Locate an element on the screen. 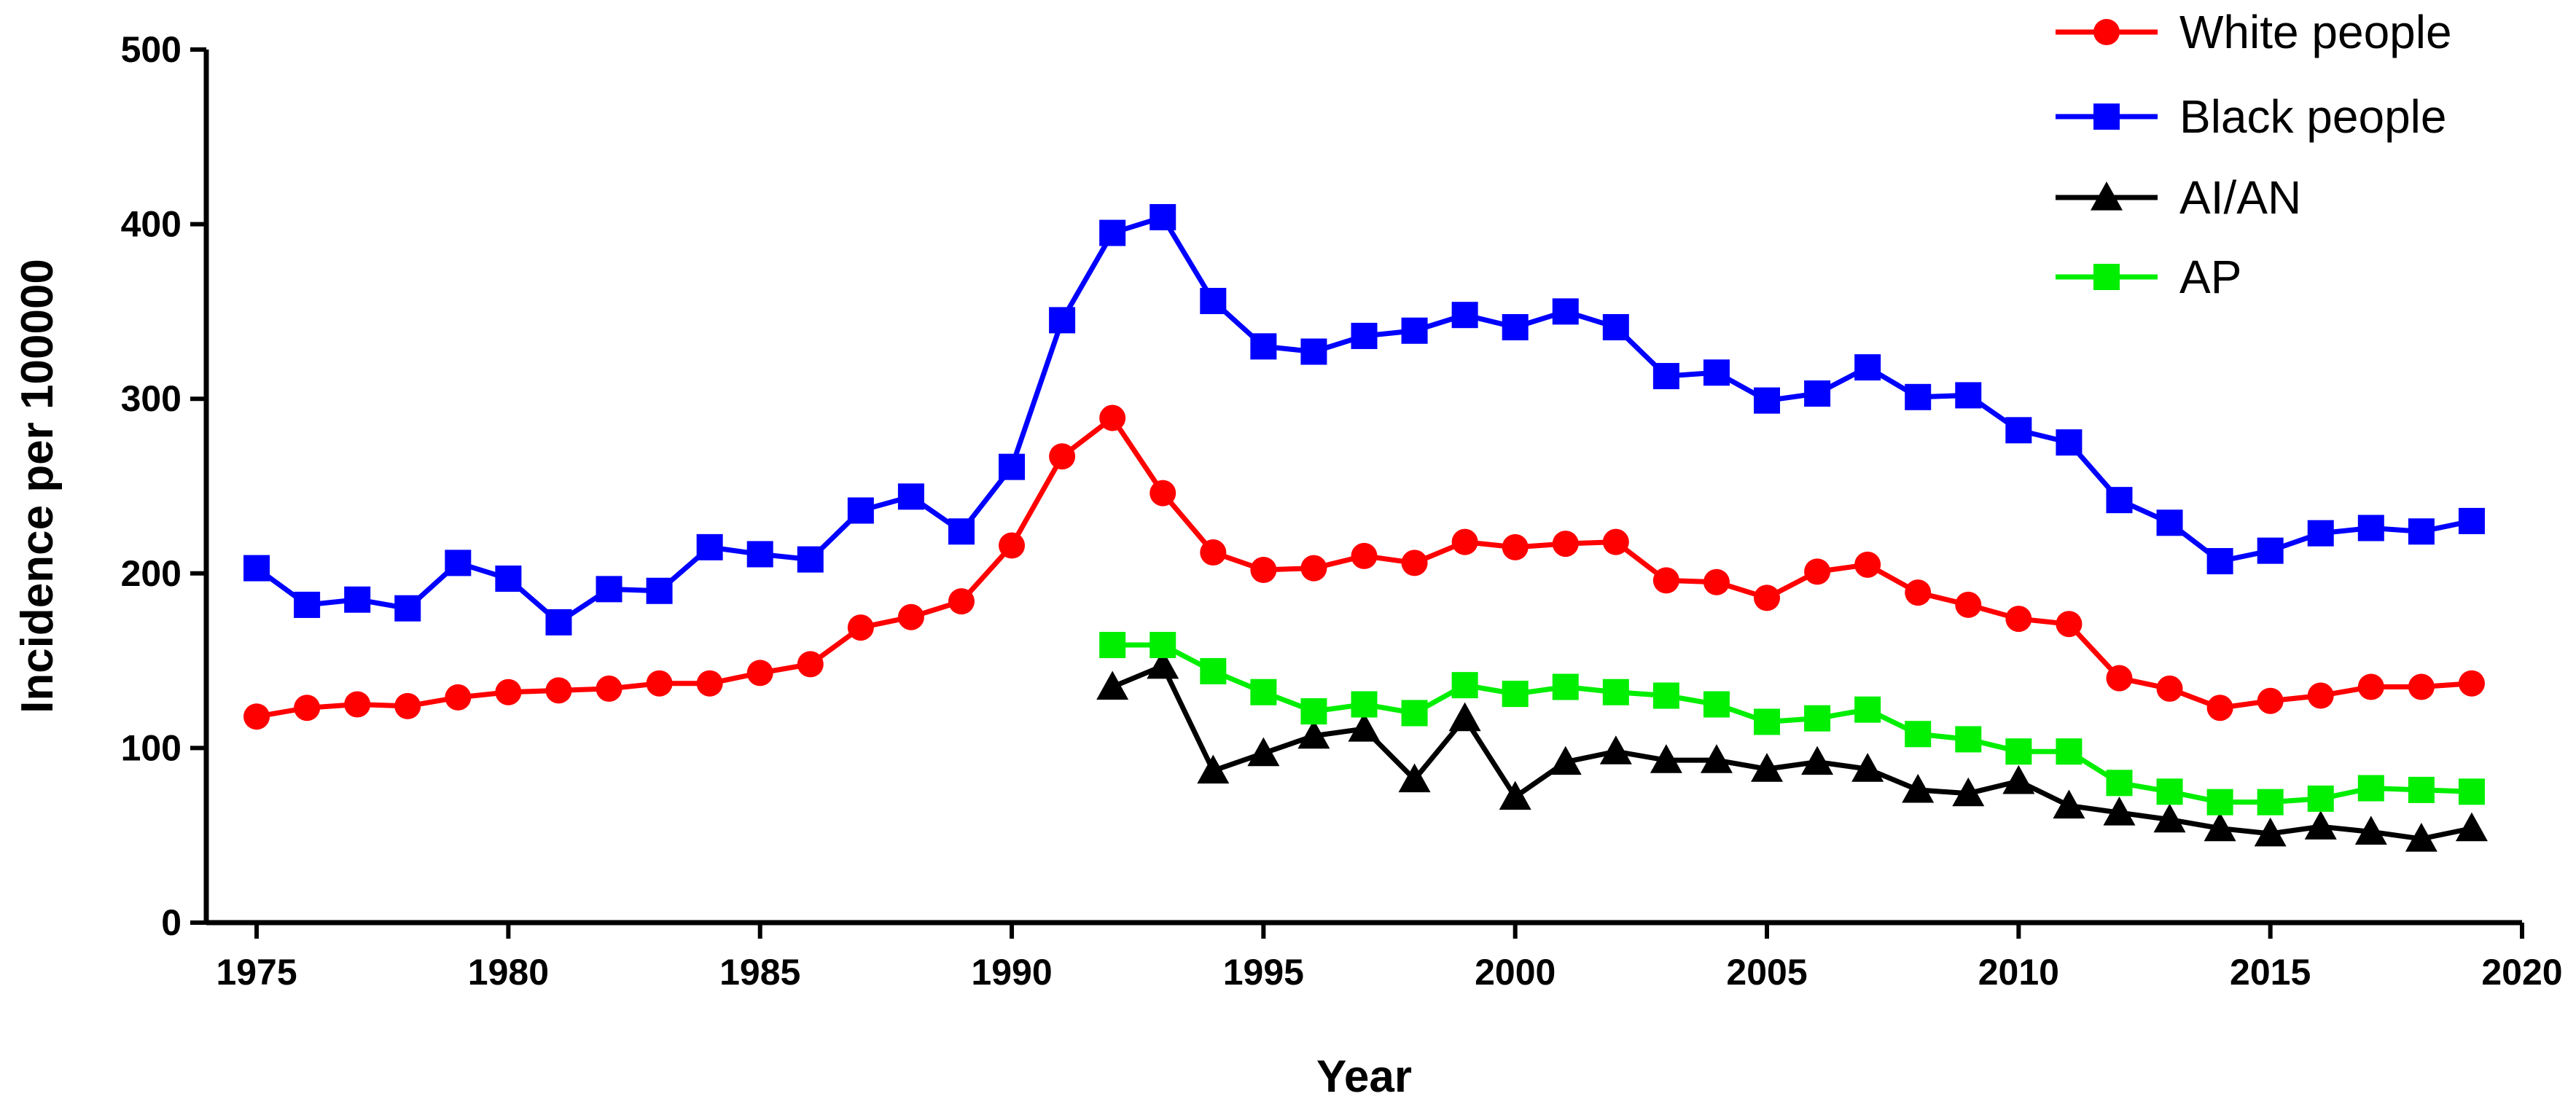 This screenshot has width=2576, height=1099. series-ap is located at coordinates (1792, 724).